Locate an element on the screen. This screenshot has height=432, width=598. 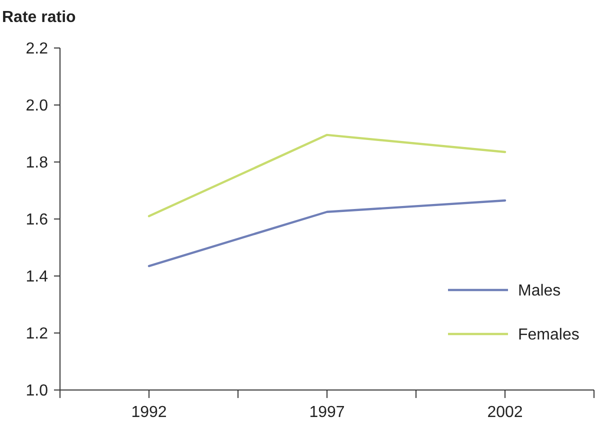
y-tick-label: 1.4 is located at coordinates (37, 277).